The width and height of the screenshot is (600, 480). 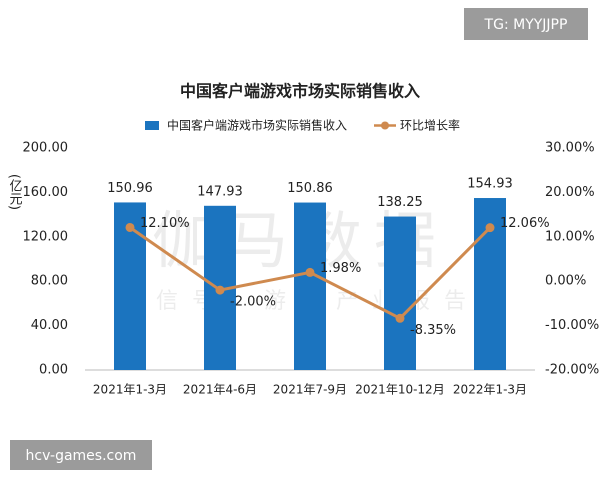 What do you see at coordinates (257, 125) in the screenshot?
I see `legend-label: 中国客户端游戏市场实际销售收入` at bounding box center [257, 125].